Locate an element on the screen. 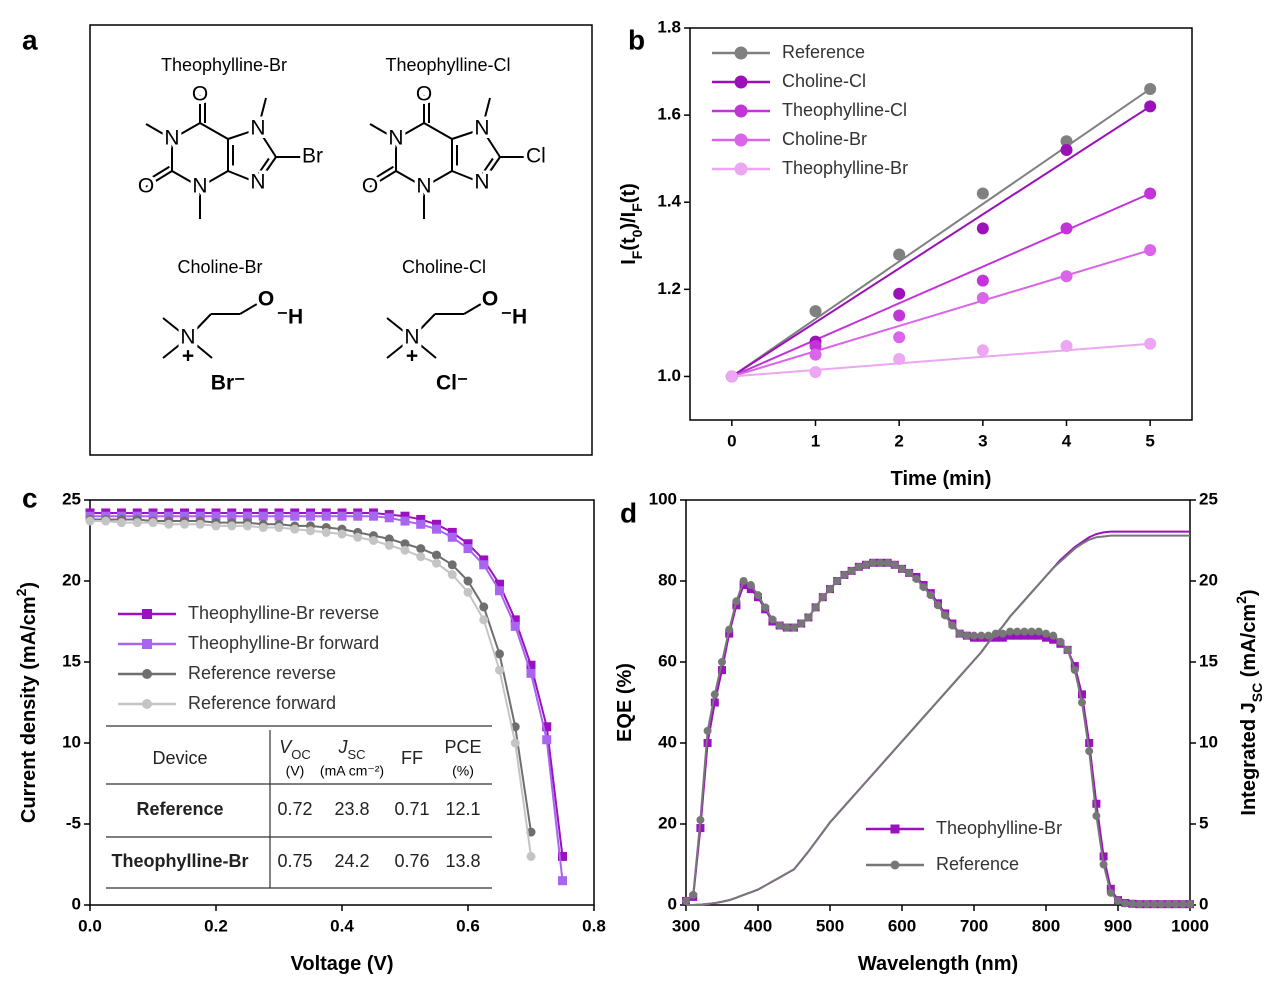 This screenshot has height=996, width=1267. y-tick-label: 100 is located at coordinates (663, 498).